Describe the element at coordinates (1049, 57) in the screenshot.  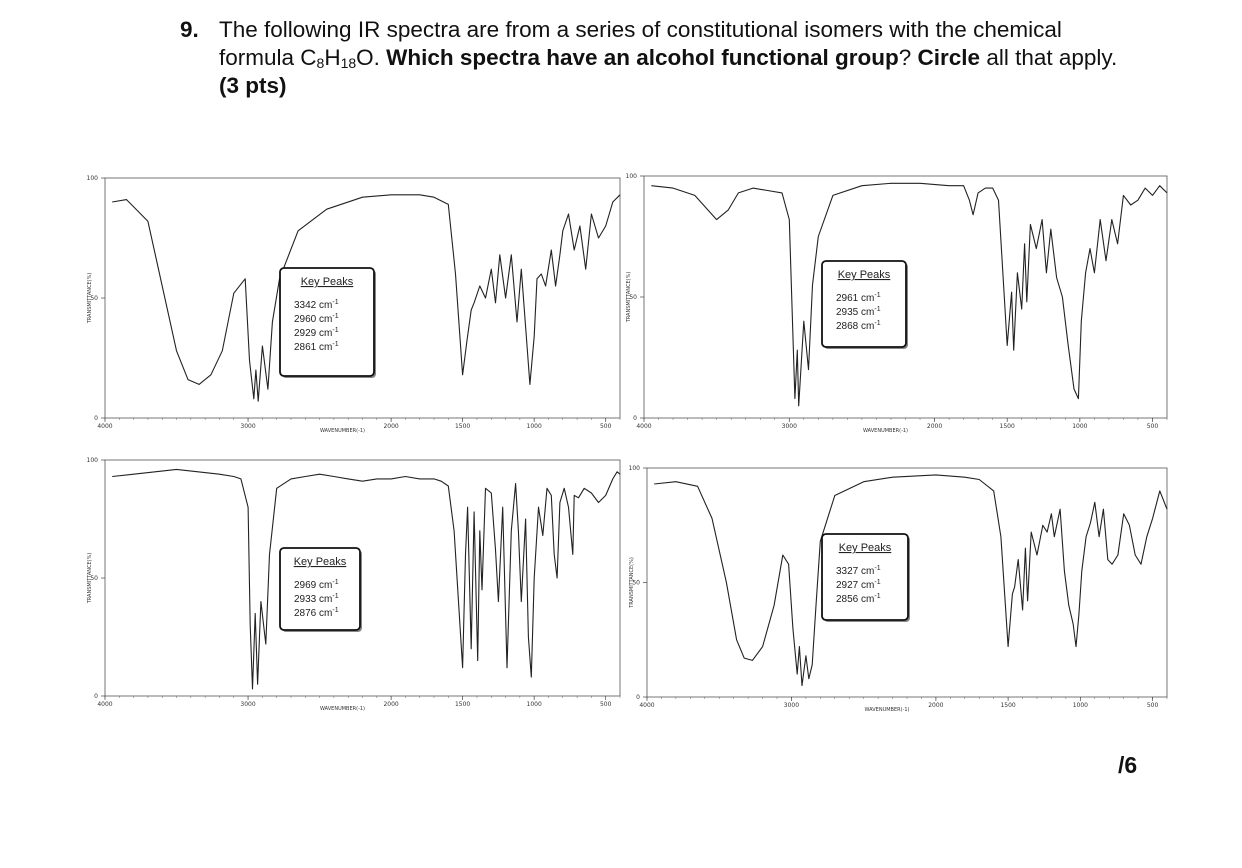
I see `question-text-e: all that apply.` at that location.